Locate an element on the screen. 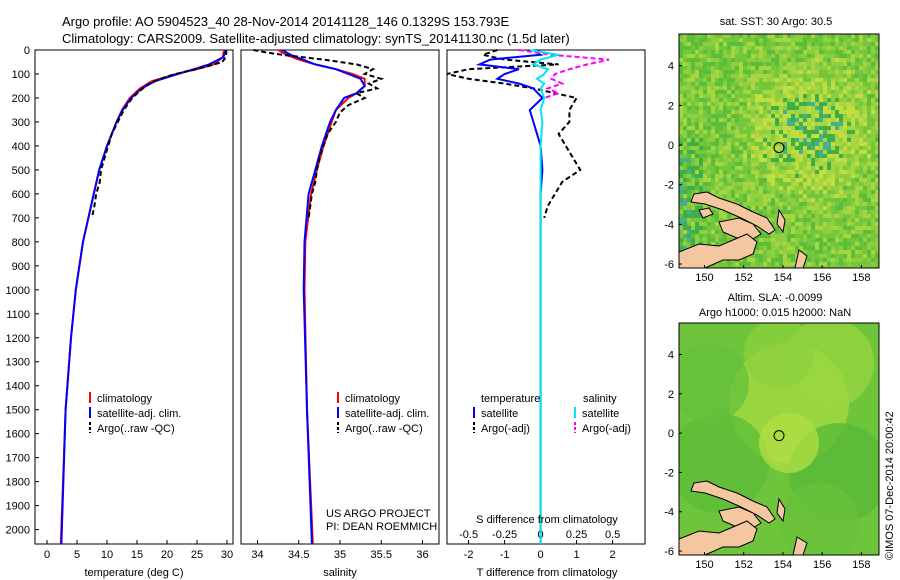 This screenshot has width=900, height=580. sla-map-title-line1: Altim. SLA: -0.0099 is located at coordinates (775, 298).